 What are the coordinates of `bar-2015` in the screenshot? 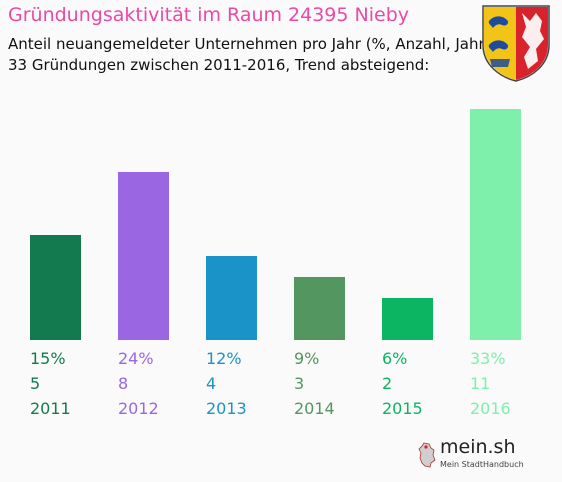 It's located at (407, 319).